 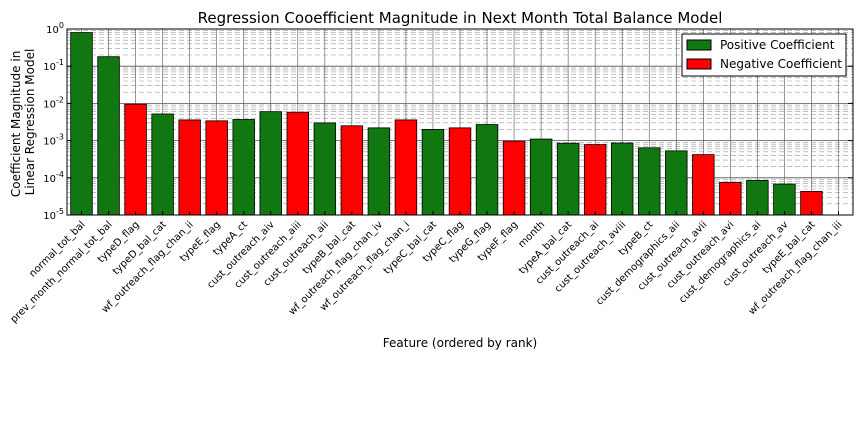 I want to click on y-tick-label: 10⁻², so click(x=53, y=102).